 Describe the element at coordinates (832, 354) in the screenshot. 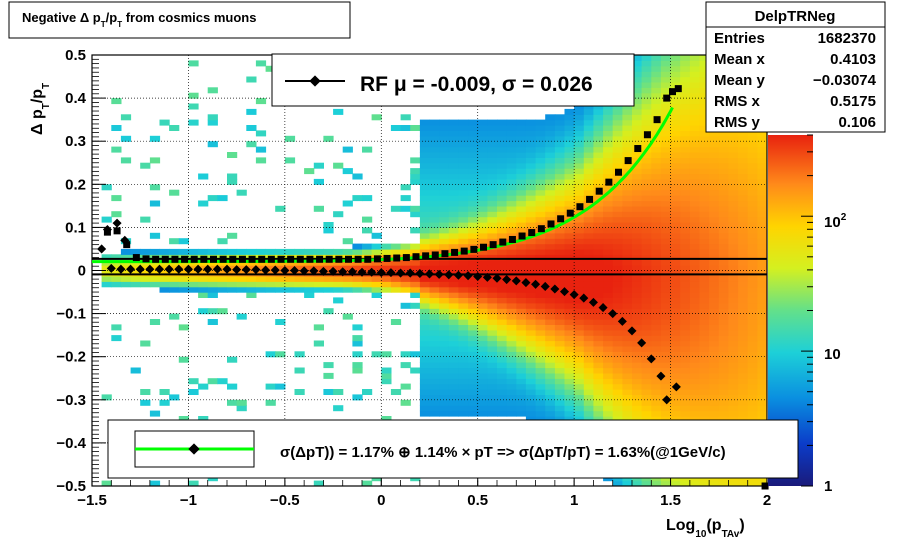

I see `colorbar-label-10: 10` at that location.